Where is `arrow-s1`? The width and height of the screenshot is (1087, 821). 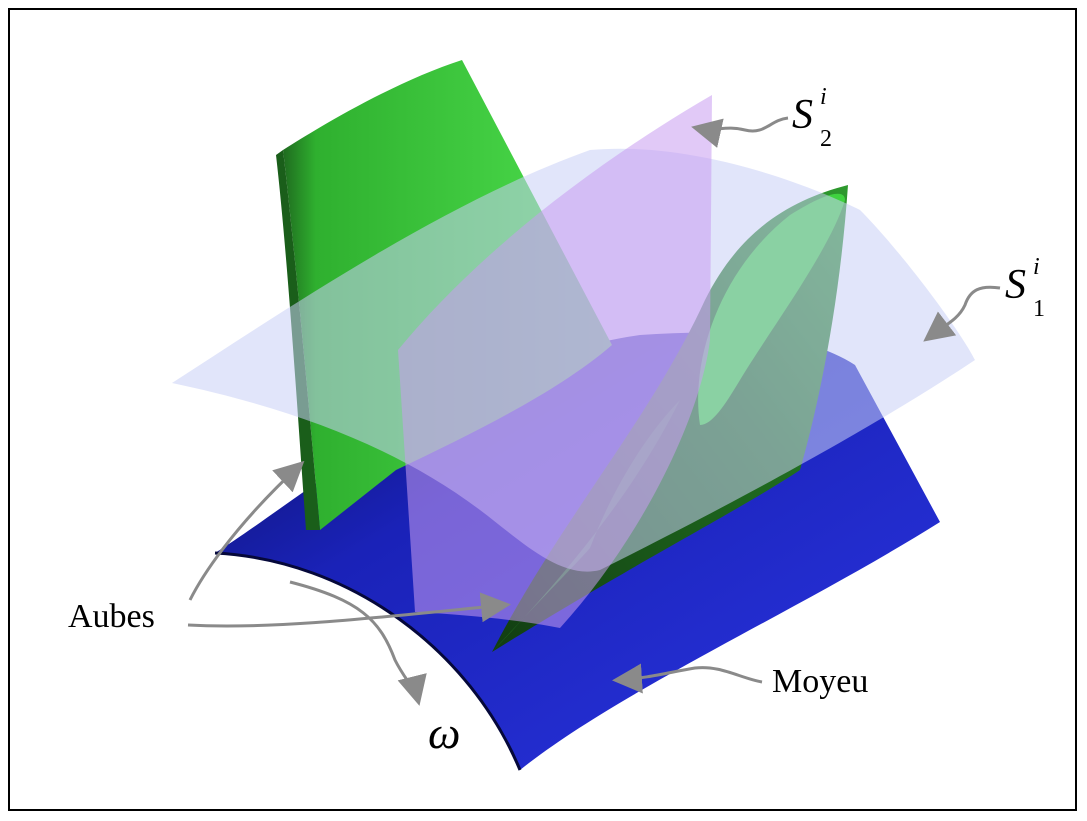 arrow-s1 is located at coordinates (962, 313).